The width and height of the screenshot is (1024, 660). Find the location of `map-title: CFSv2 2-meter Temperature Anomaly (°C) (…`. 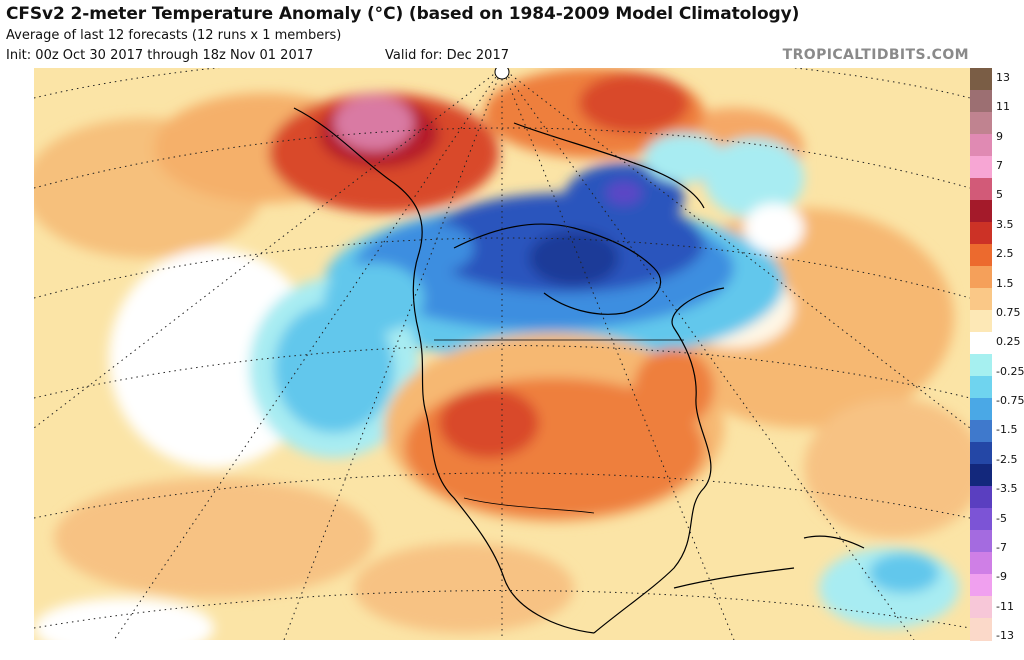

map-title: CFSv2 2-meter Temperature Anomaly (°C) (… is located at coordinates (403, 14).